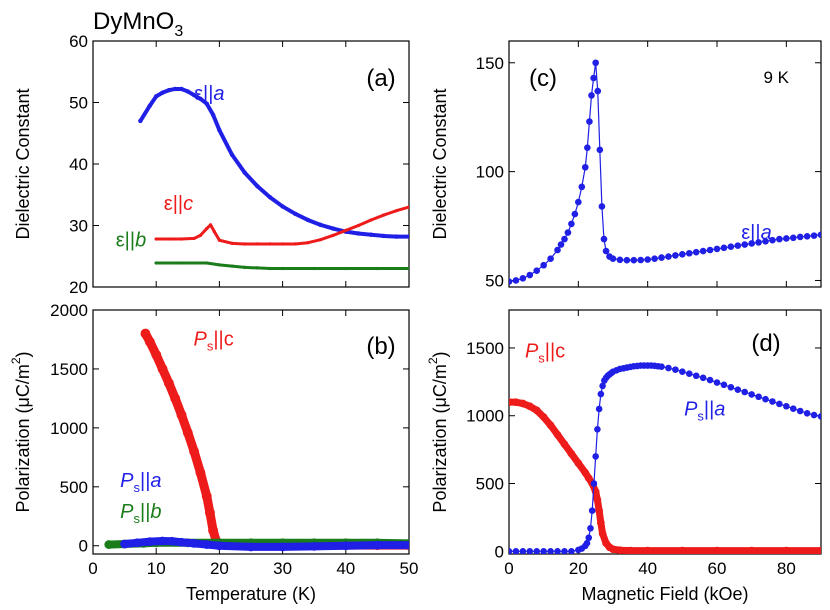  Describe the element at coordinates (756, 233) in the screenshot. I see `panel-c-series--a-label: ε||a` at that location.